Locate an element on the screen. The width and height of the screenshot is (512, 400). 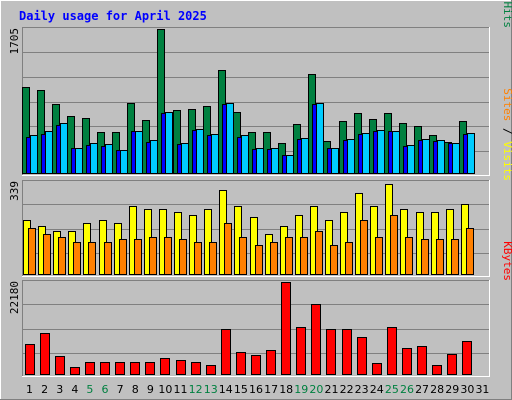
x-tick-label: 20 is located at coordinates (316, 389).